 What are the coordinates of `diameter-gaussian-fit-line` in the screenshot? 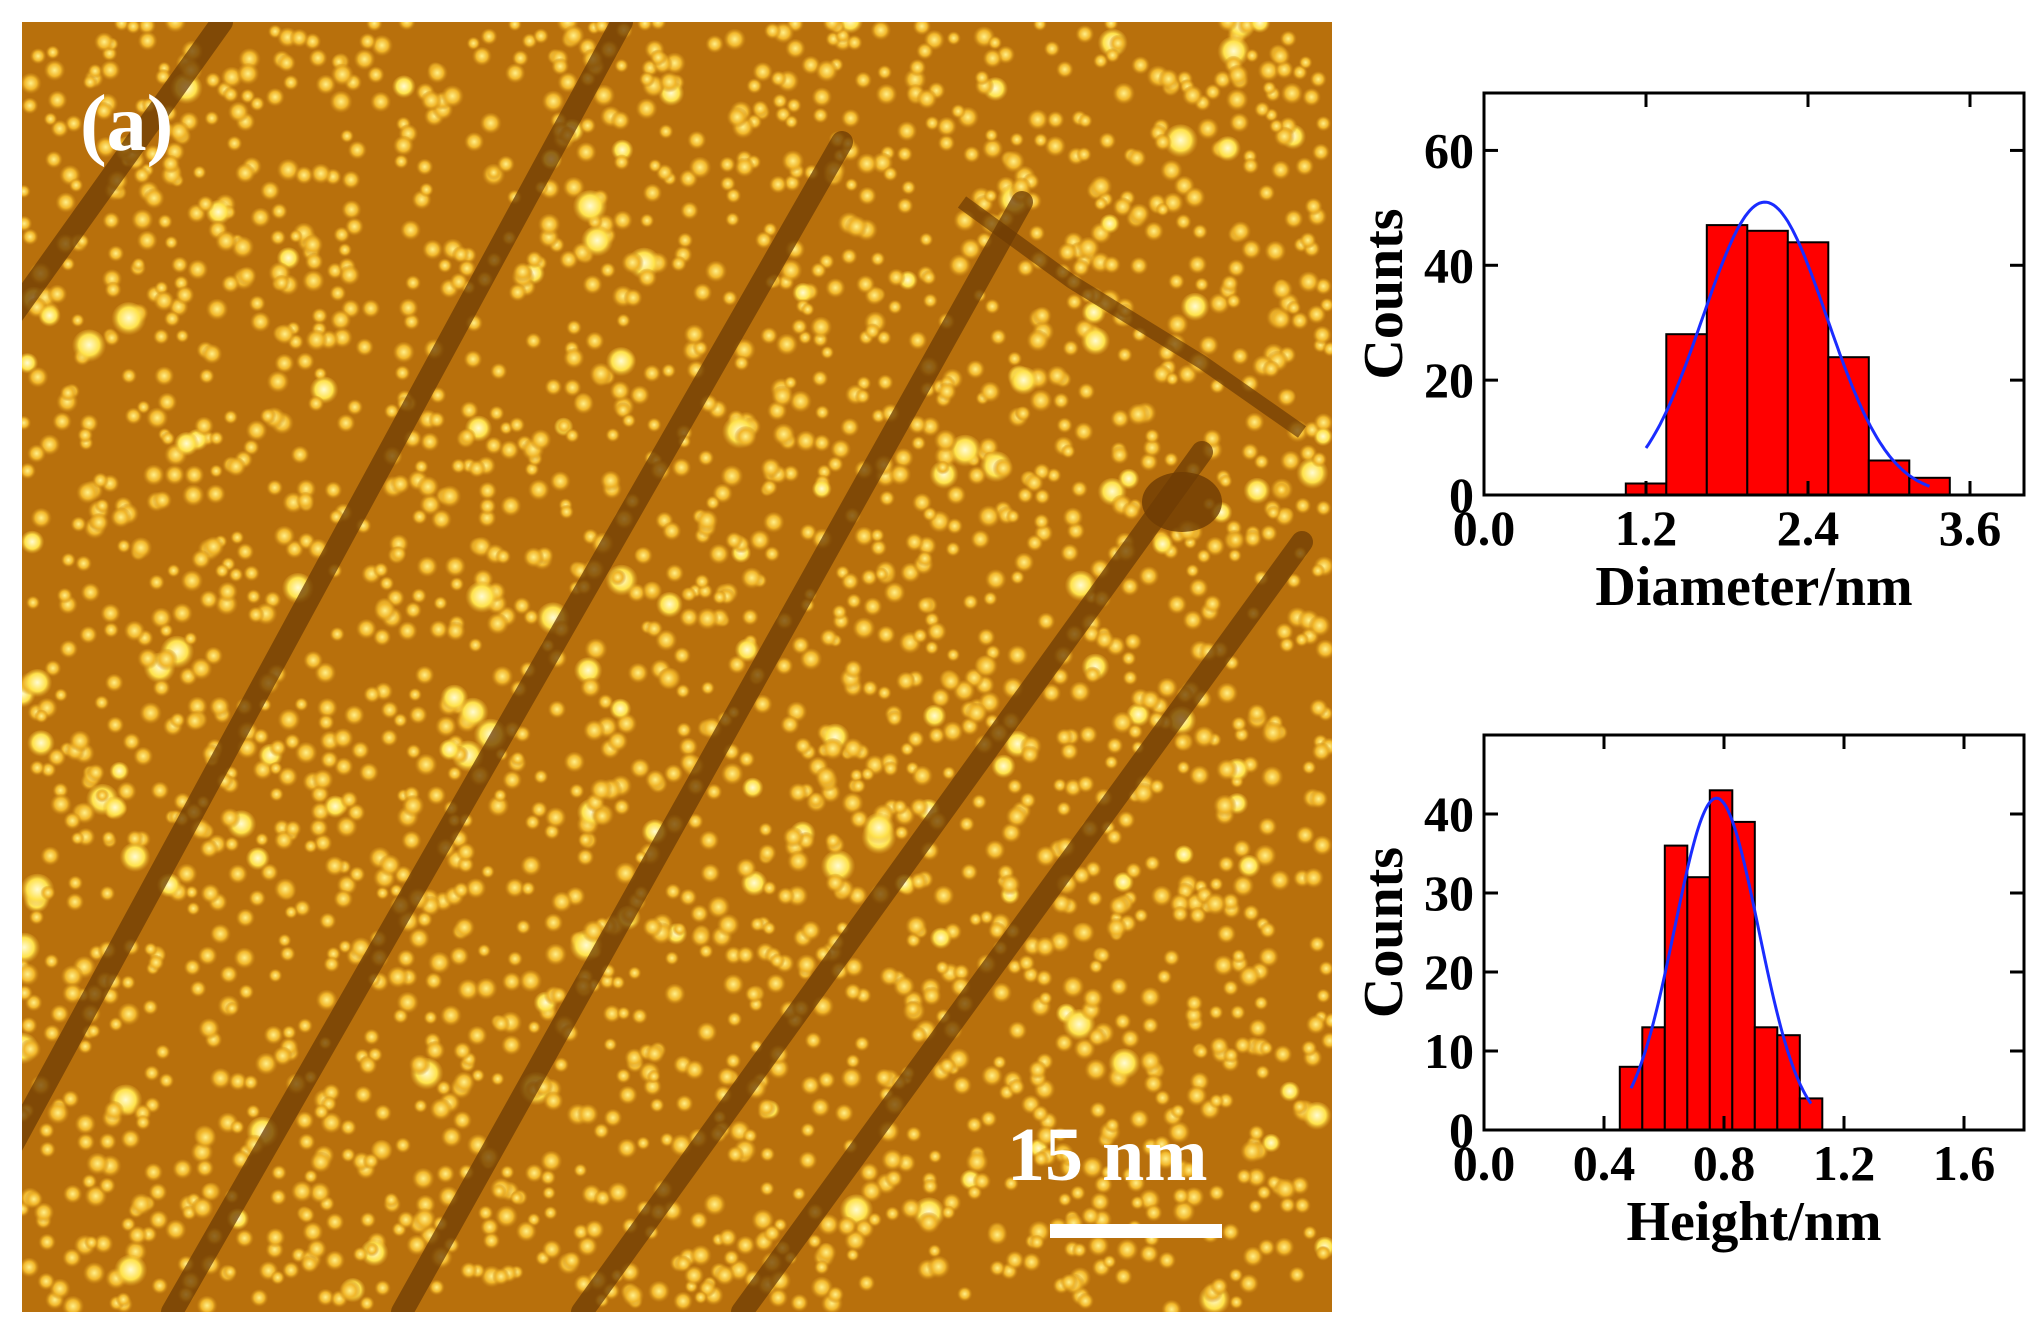 It's located at (1787, 344).